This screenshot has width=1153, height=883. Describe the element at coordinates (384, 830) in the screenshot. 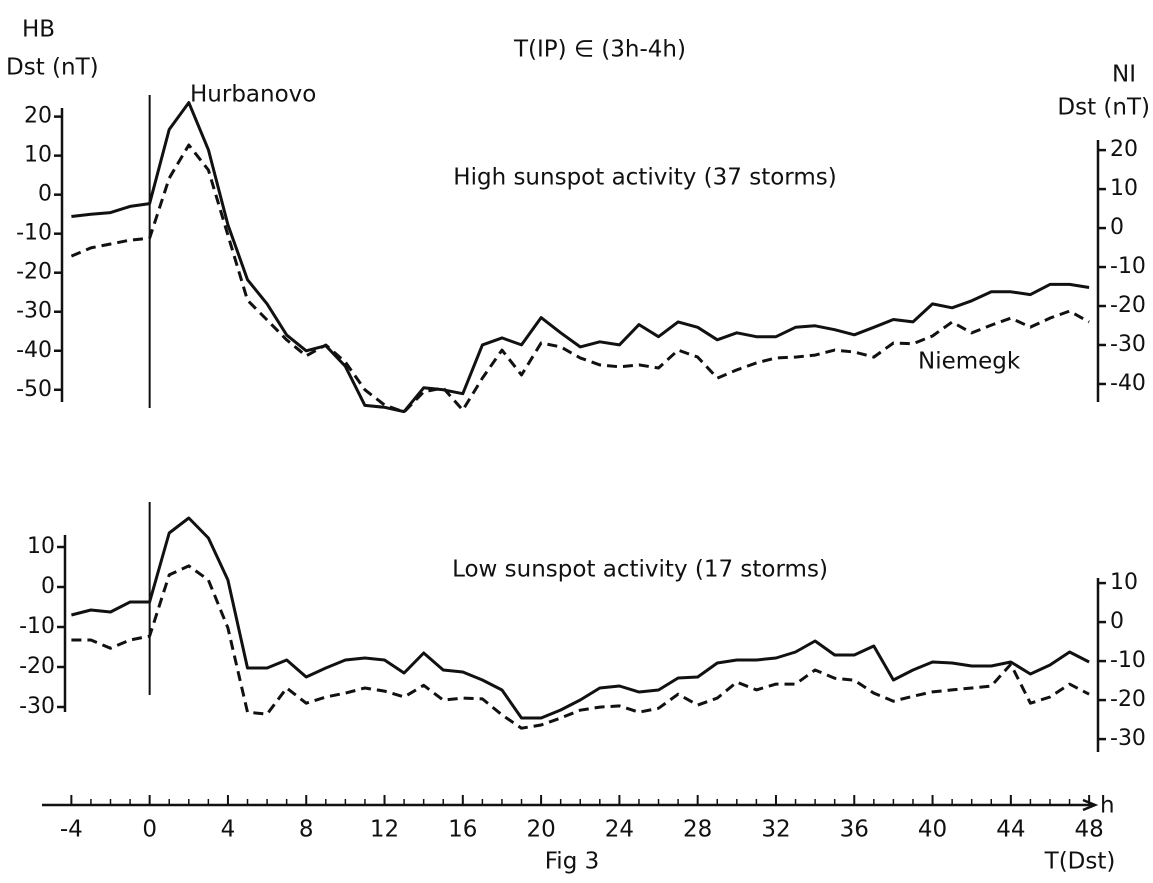

I see `x-tick-label: 12` at that location.